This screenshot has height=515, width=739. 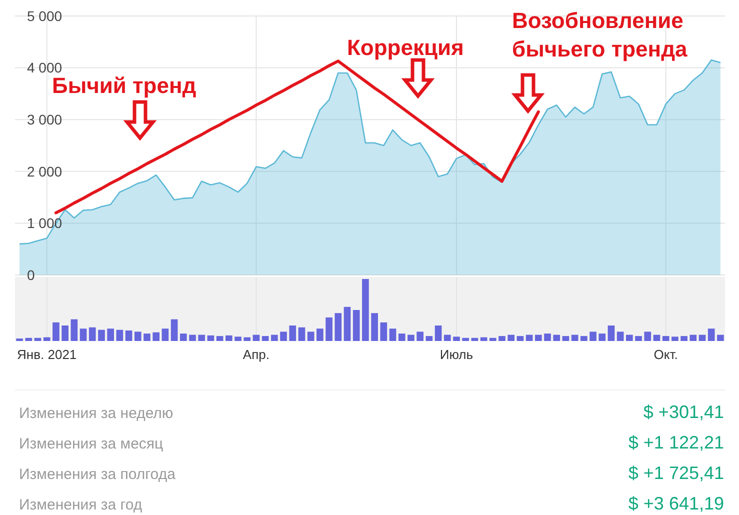 What do you see at coordinates (256, 354) in the screenshot?
I see `x-tick-label: Апр.` at bounding box center [256, 354].